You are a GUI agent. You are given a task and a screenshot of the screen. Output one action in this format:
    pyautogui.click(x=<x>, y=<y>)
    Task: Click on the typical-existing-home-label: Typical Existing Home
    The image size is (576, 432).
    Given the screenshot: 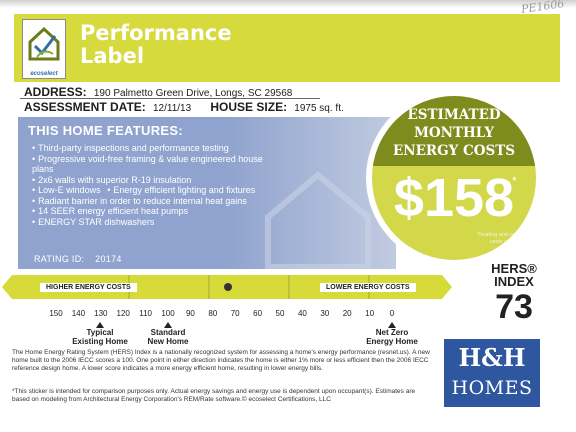 What is the action you would take?
    pyautogui.click(x=100, y=337)
    